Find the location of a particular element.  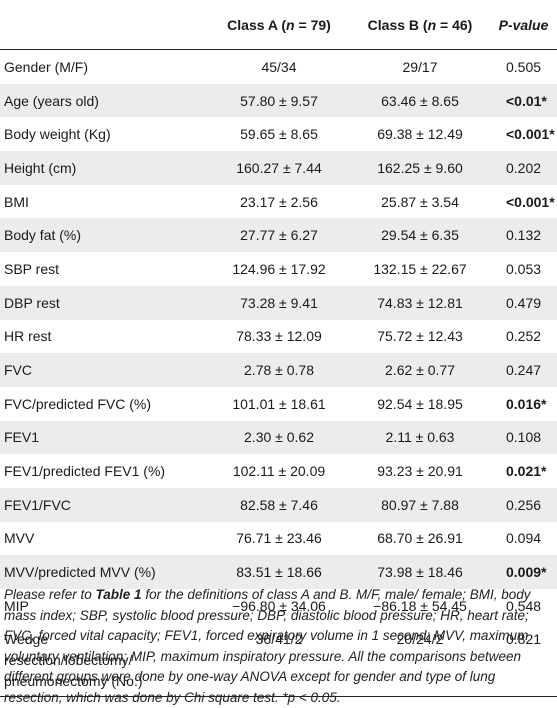

class-b-value: 2.62 ± 0.77 is located at coordinates (420, 370).